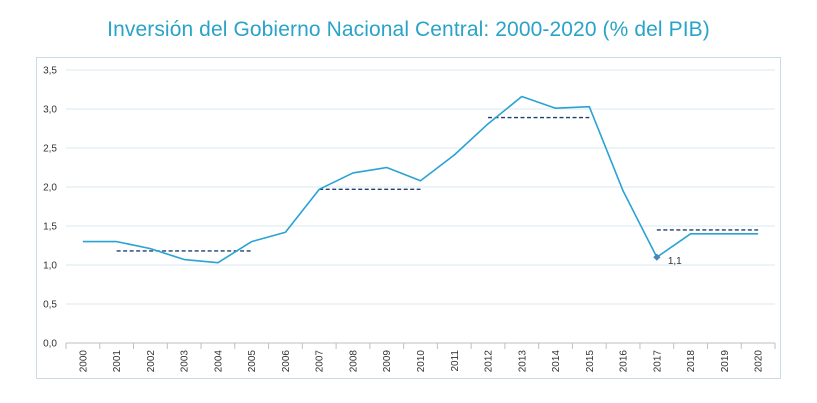 This screenshot has height=403, width=817. What do you see at coordinates (50, 71) in the screenshot?
I see `y-tick-label: 3,5` at bounding box center [50, 71].